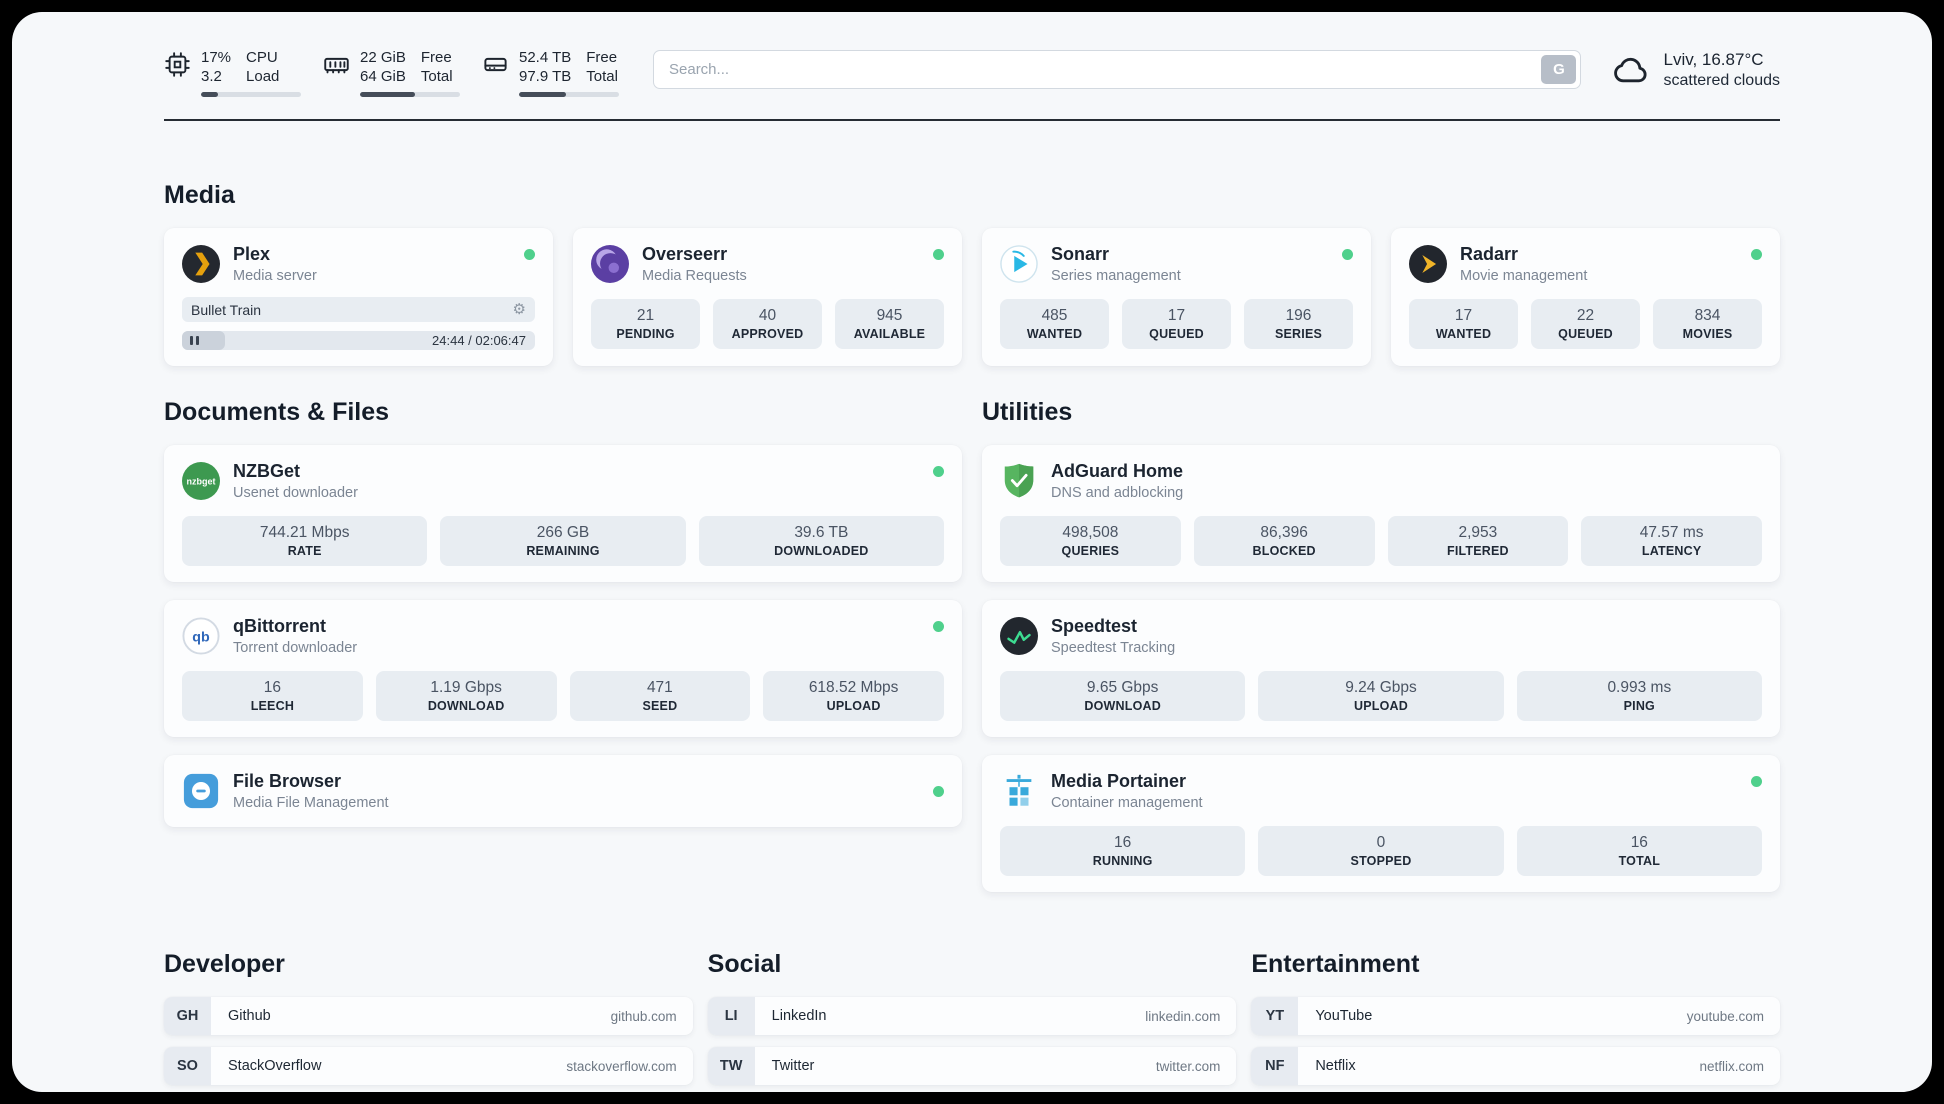 The image size is (1944, 1104). Describe the element at coordinates (563, 791) in the screenshot. I see `service-card-filebrowser: File Browser Media File Management` at that location.